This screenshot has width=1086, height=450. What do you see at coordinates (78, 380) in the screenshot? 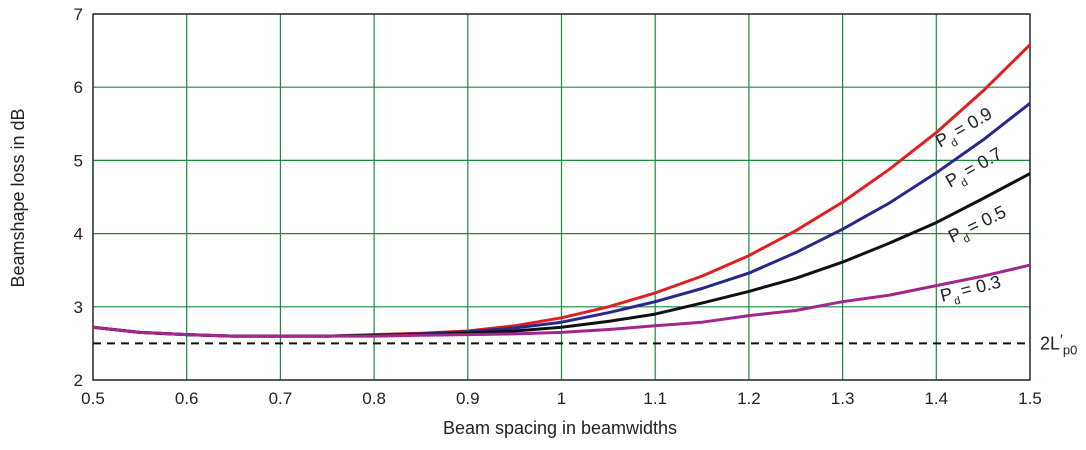
I see `y-tick-label: 2` at bounding box center [78, 380].